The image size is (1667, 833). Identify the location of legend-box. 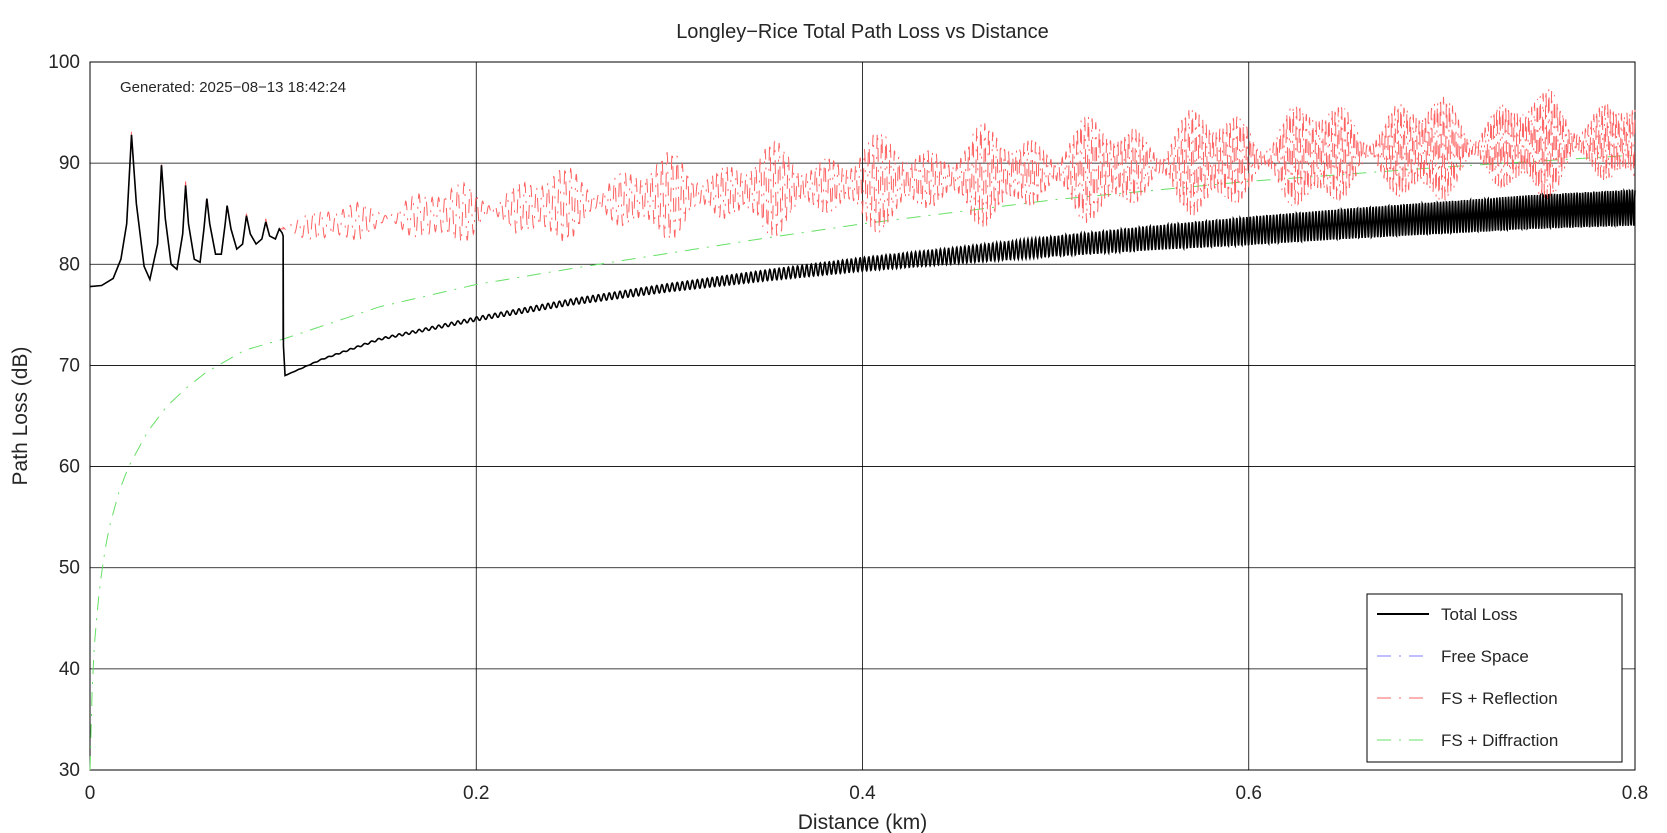
(1494, 678).